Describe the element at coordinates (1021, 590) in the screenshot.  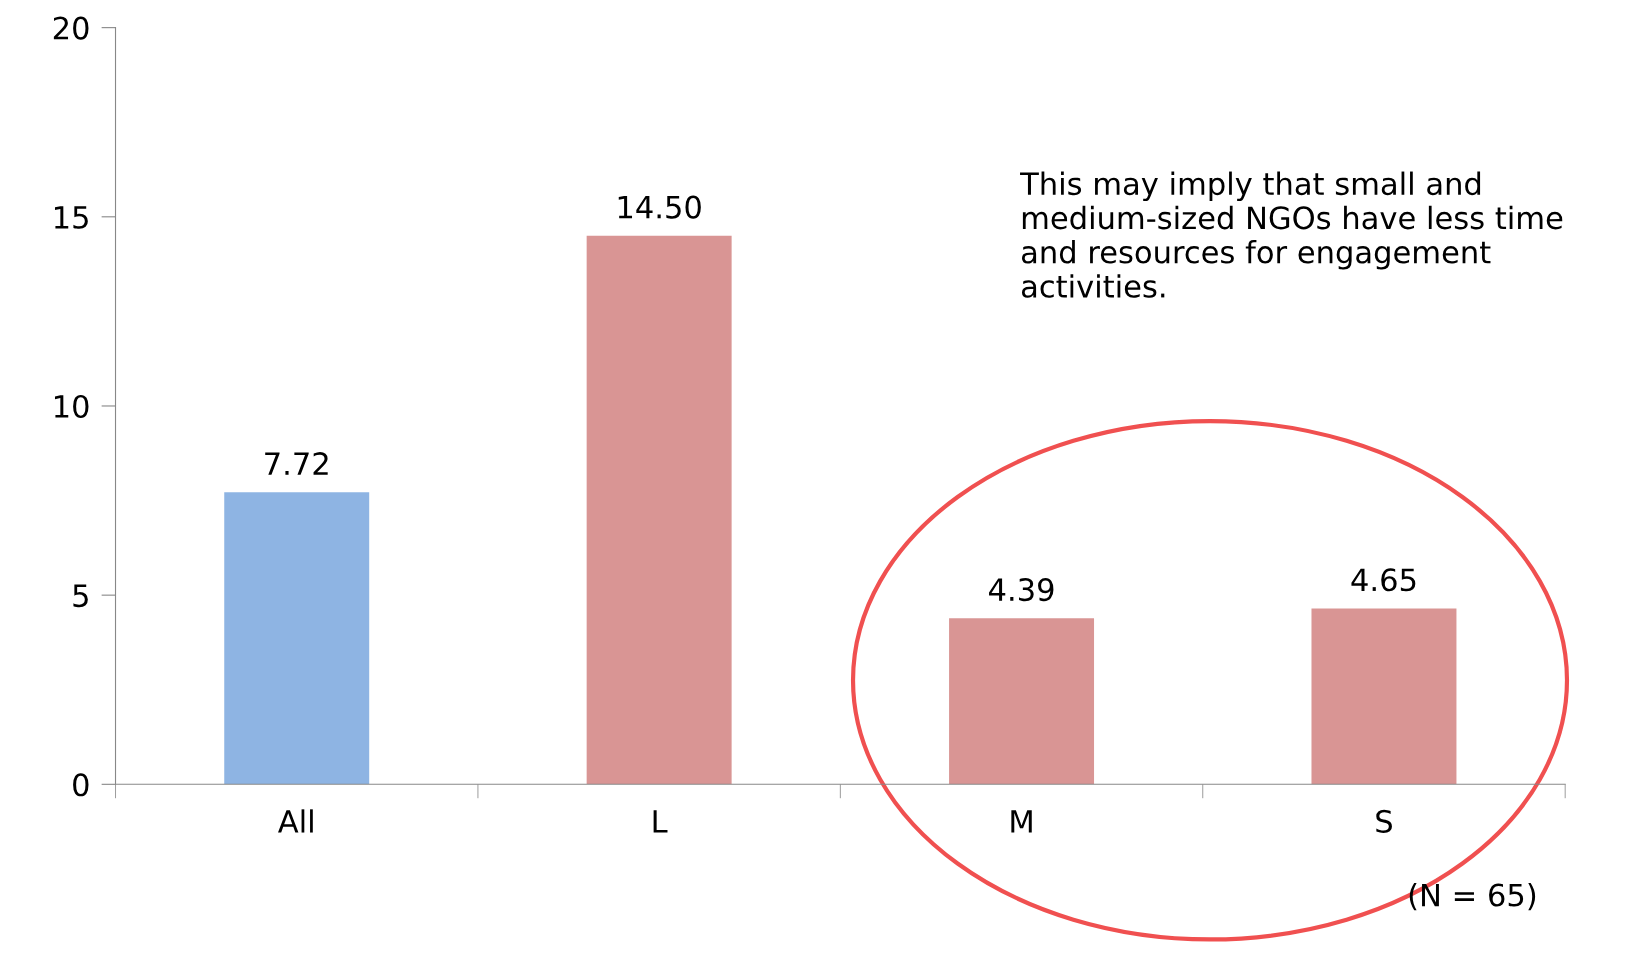
I see `data-label: 4.39` at that location.